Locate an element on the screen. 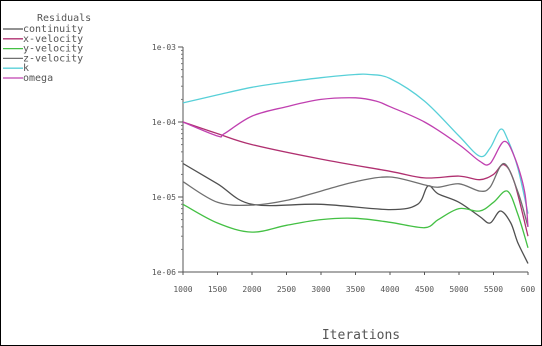 This screenshot has height=346, width=542. y-tick-label: 1e-04 is located at coordinates (164, 122).